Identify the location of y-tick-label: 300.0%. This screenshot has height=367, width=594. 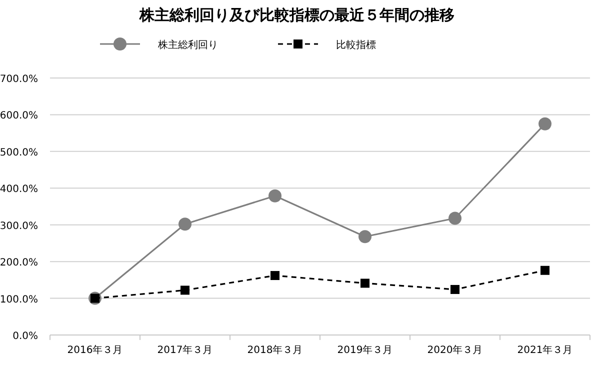
(19, 226).